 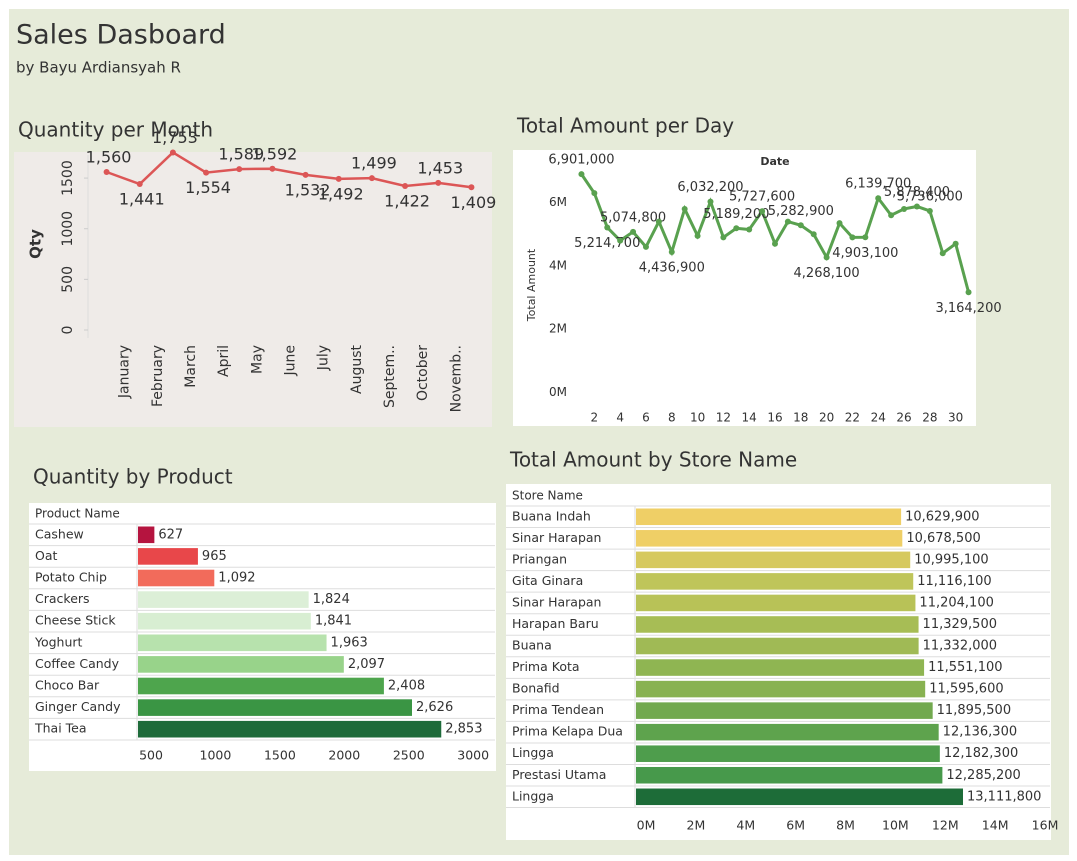 What do you see at coordinates (1004, 796) in the screenshot?
I see `data-label: 13,111,800` at bounding box center [1004, 796].